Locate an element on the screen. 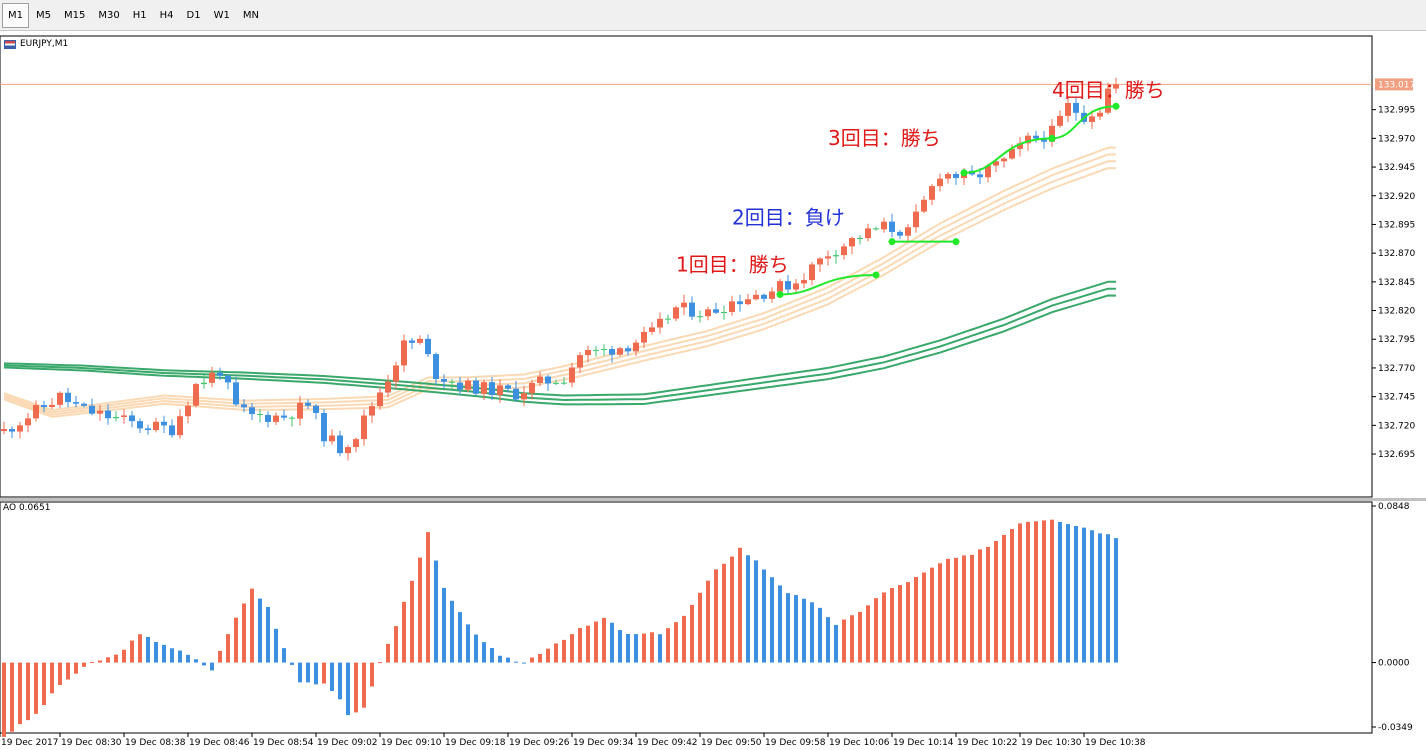 Image resolution: width=1426 pixels, height=750 pixels. x-tick-label: 19 Dec 10:30 is located at coordinates (1051, 743).